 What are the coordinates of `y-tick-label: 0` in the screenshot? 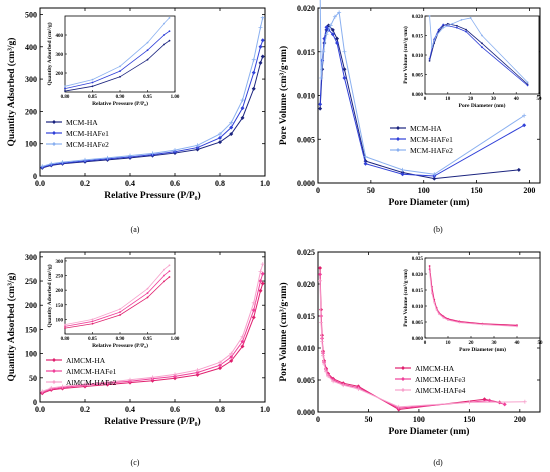 It's located at (35, 176).